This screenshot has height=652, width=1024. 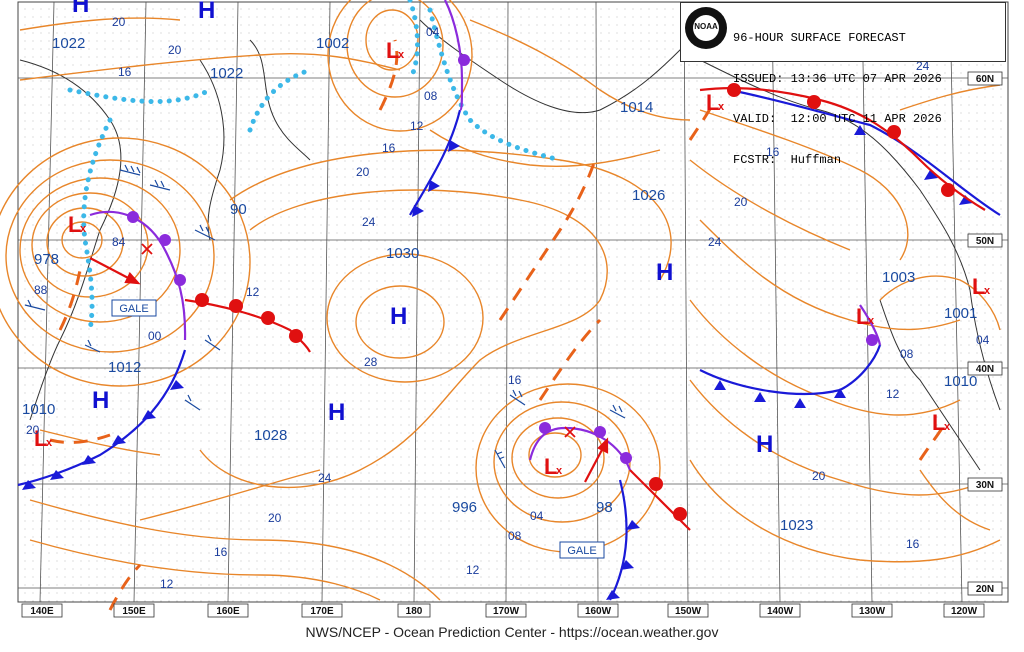 What do you see at coordinates (46, 259) in the screenshot?
I see `pressure-label: 978` at bounding box center [46, 259].